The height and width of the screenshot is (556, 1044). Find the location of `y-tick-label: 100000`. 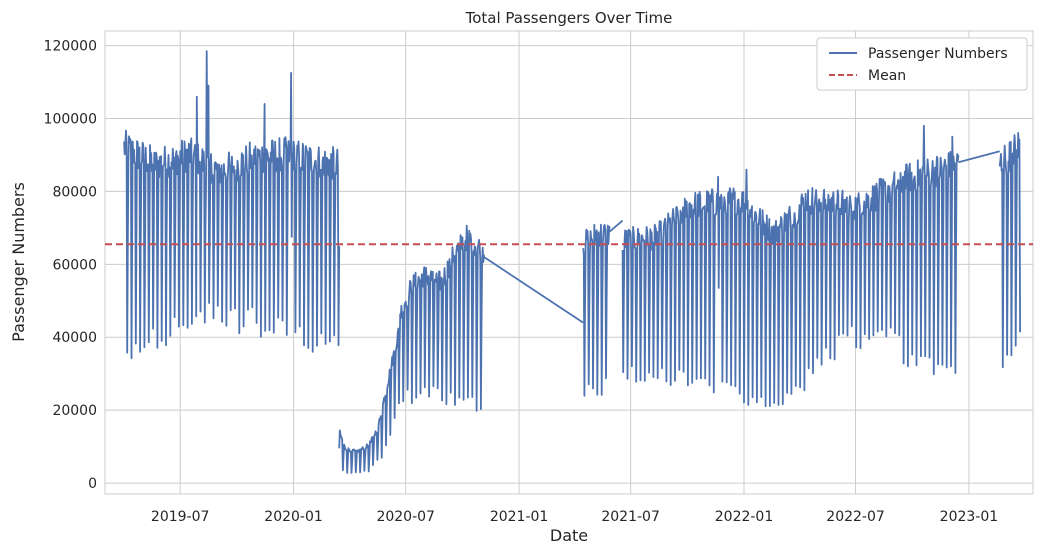

y-tick-label: 100000 is located at coordinates (70, 119).